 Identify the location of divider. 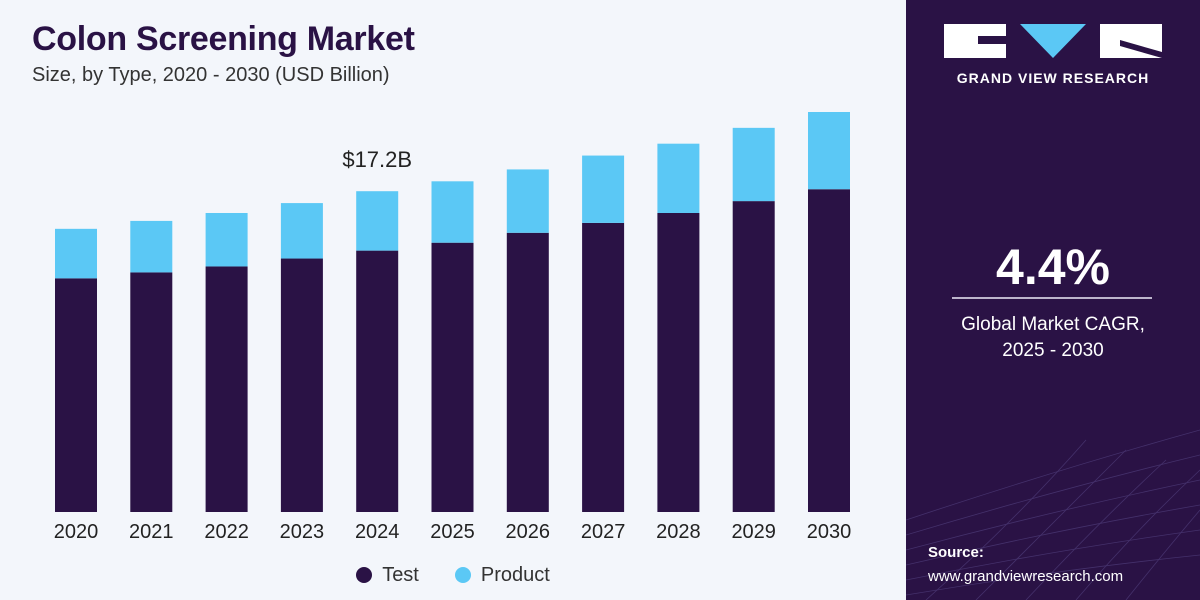
(1052, 298).